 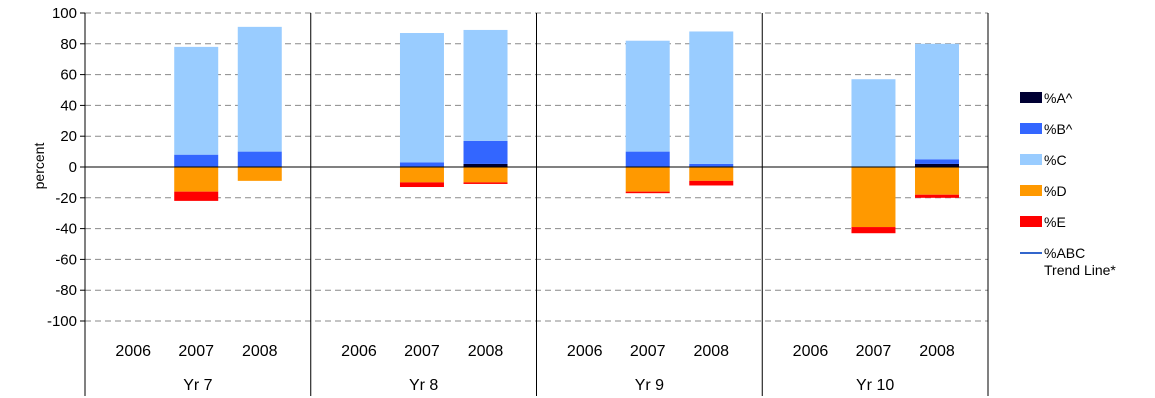 I want to click on y-tick-label: -40, so click(x=66, y=229).